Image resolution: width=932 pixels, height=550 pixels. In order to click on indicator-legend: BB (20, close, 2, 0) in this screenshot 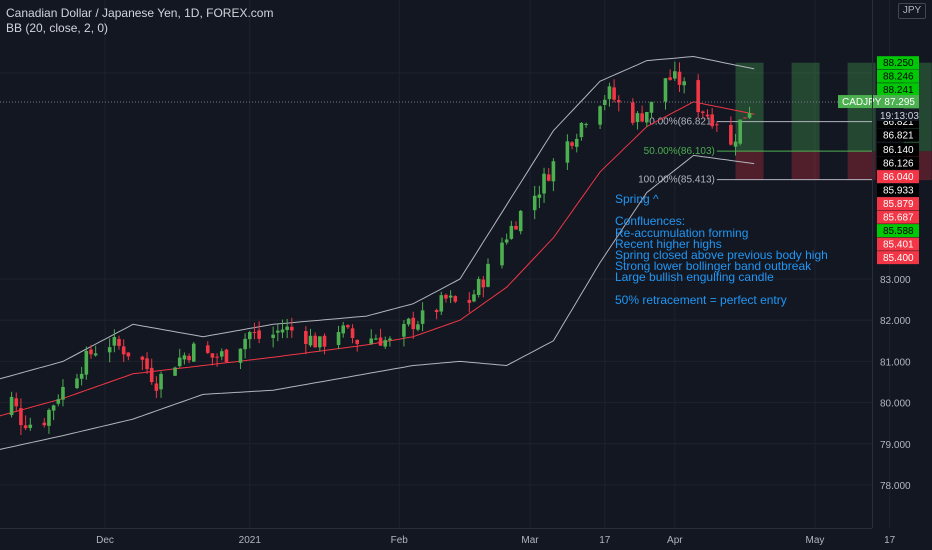, I will do `click(57, 28)`.